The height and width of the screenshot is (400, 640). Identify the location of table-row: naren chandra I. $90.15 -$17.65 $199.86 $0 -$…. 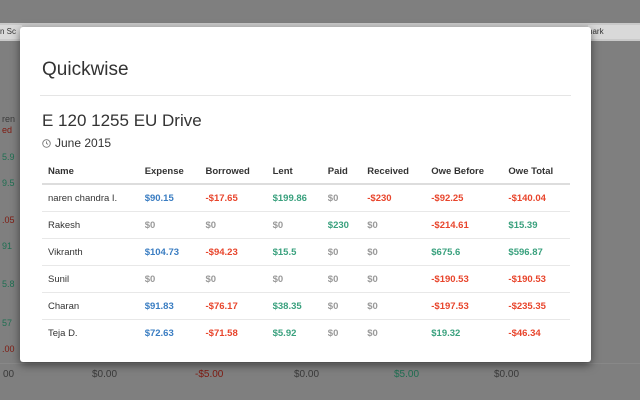
(306, 197).